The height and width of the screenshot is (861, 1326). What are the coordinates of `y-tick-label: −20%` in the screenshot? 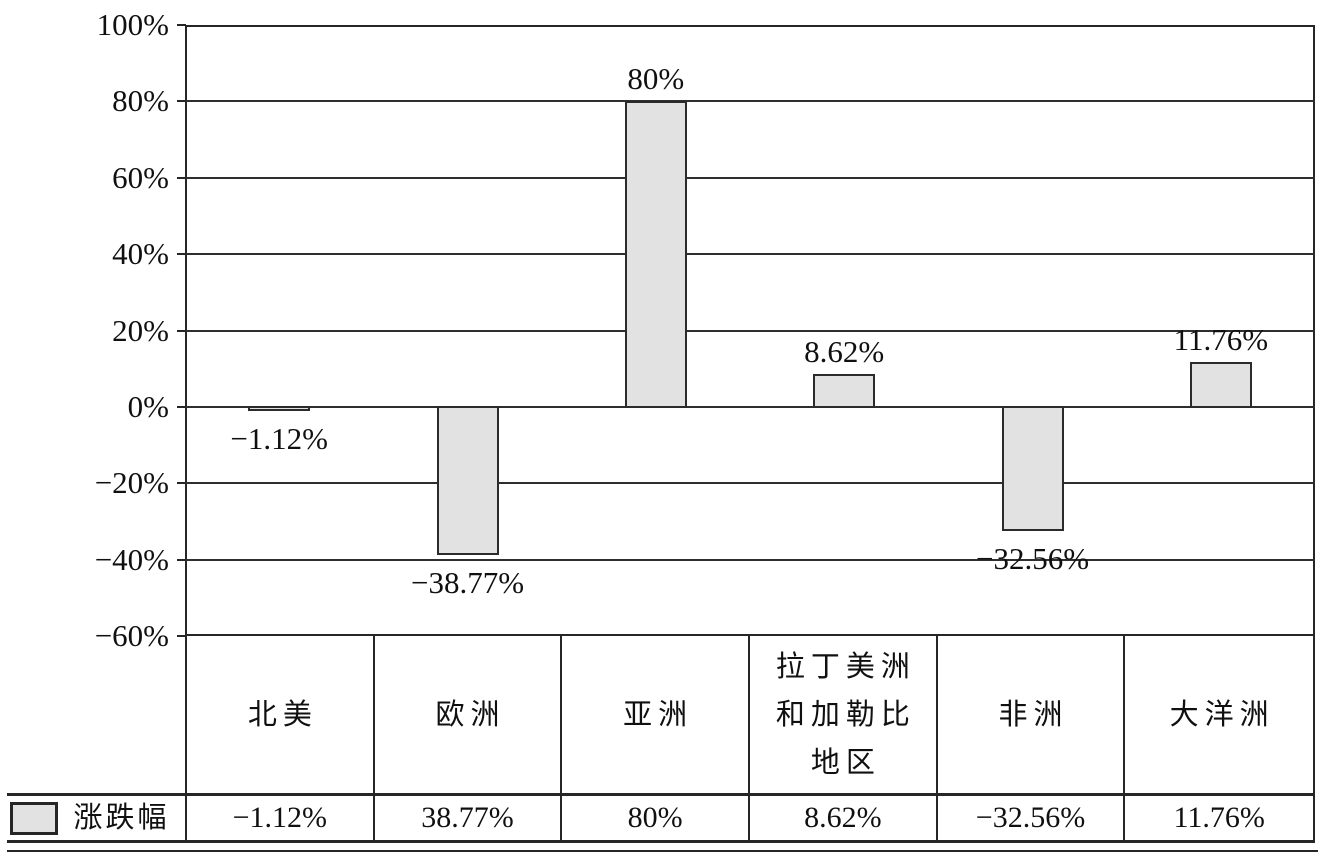 It's located at (131, 483).